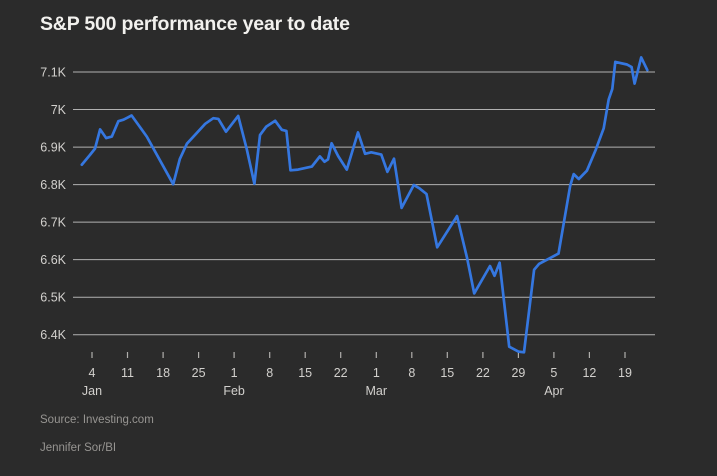  What do you see at coordinates (92, 373) in the screenshot?
I see `x-axis-label: 4` at bounding box center [92, 373].